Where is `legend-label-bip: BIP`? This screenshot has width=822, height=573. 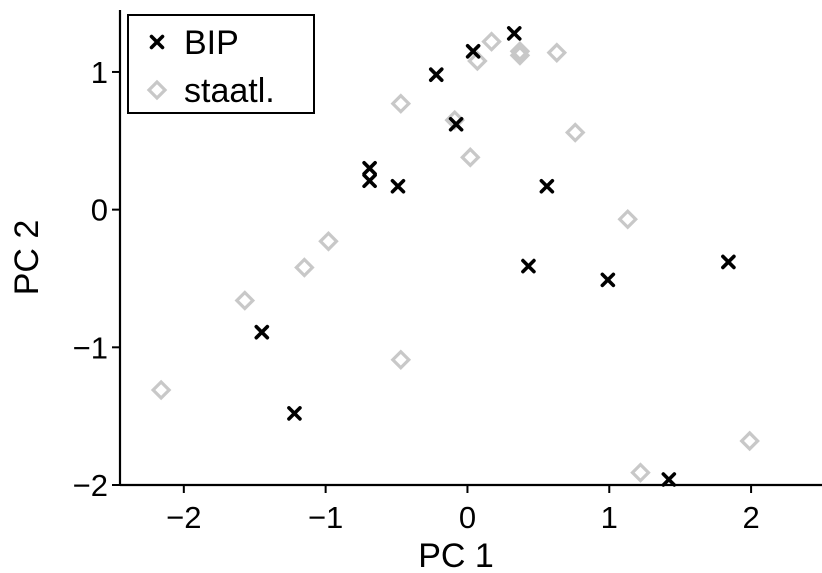 legend-label-bip: BIP is located at coordinates (211, 43).